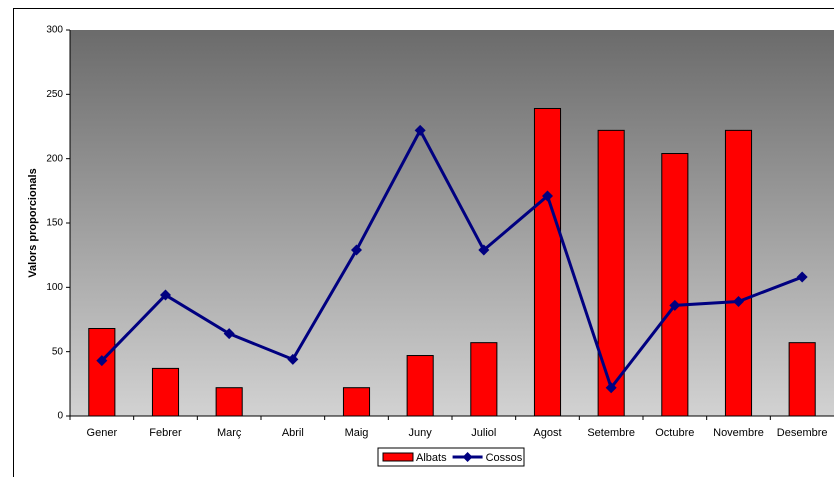  Describe the element at coordinates (54, 30) in the screenshot. I see `y-tick-label: 300` at that location.